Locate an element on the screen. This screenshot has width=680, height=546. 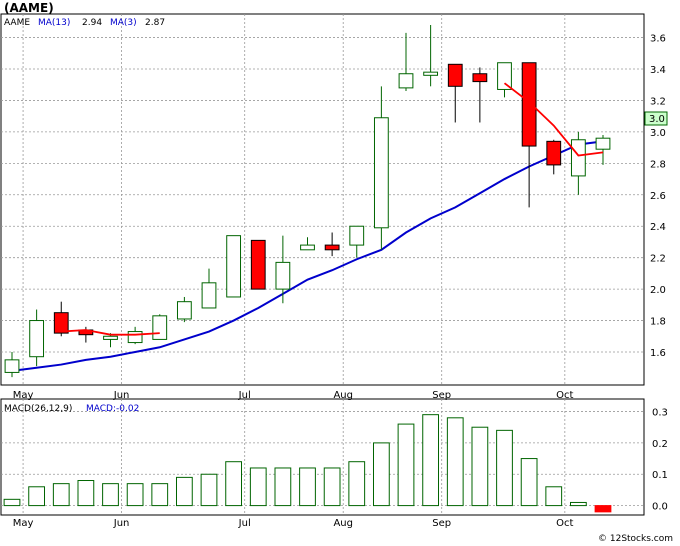
legend-symbol: AAME is located at coordinates (17, 23).